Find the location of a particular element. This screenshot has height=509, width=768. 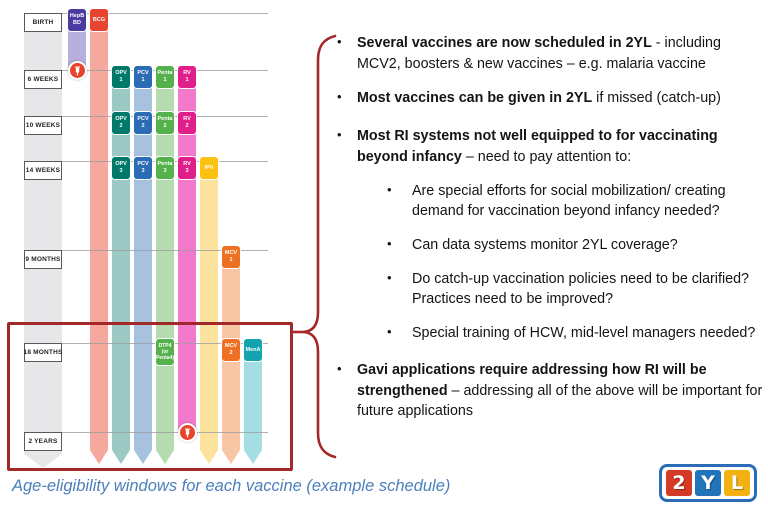

dose-badge-penta-1: Penta 1 is located at coordinates (165, 77).